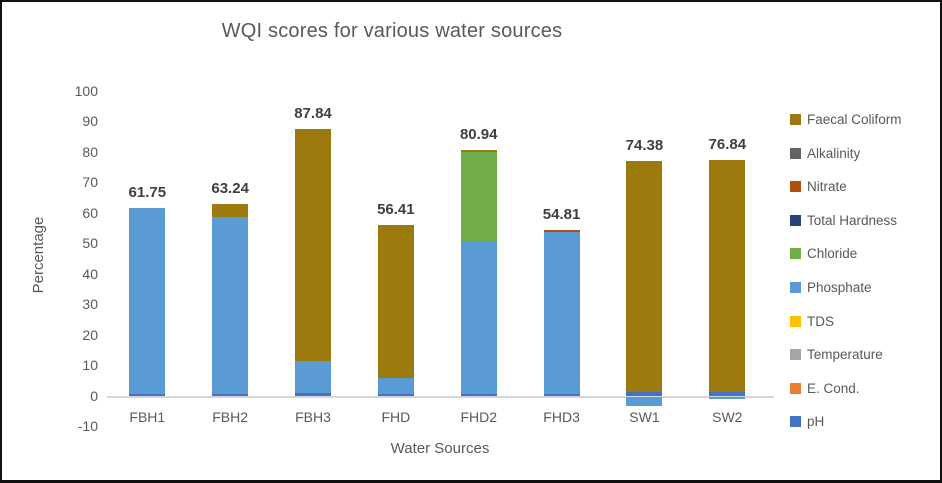  I want to click on bar-total-label: 80.94, so click(478, 135).